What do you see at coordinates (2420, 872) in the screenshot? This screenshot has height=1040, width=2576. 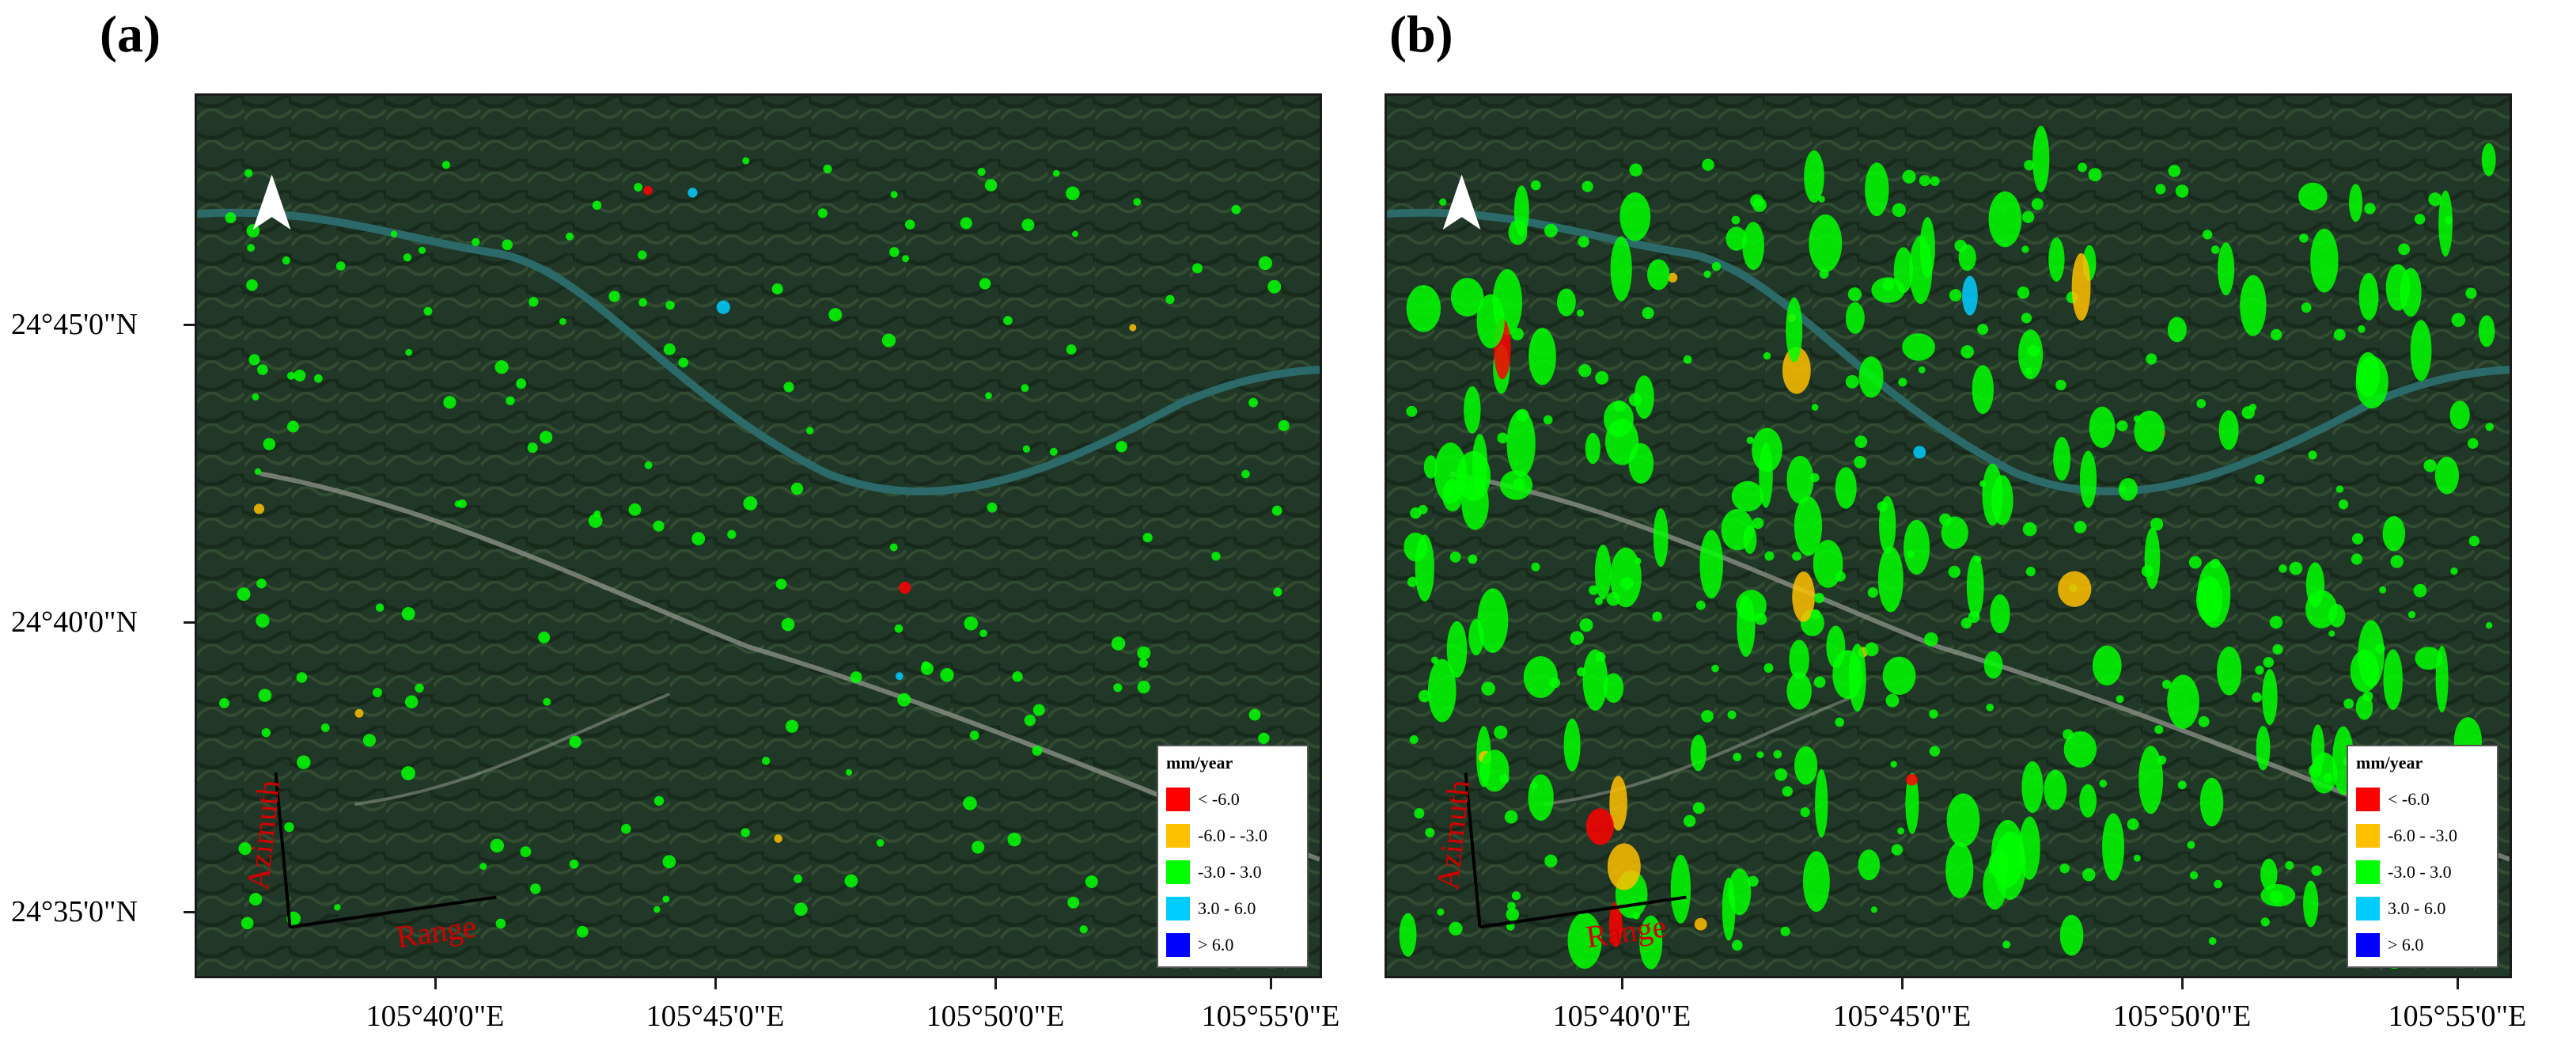 I see `legend-text: -3.0 - 3.0` at bounding box center [2420, 872].